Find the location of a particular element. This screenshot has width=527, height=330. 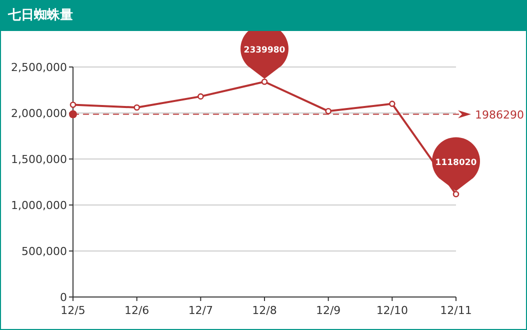

y-tick-label: 1,500,000 is located at coordinates (39, 159).